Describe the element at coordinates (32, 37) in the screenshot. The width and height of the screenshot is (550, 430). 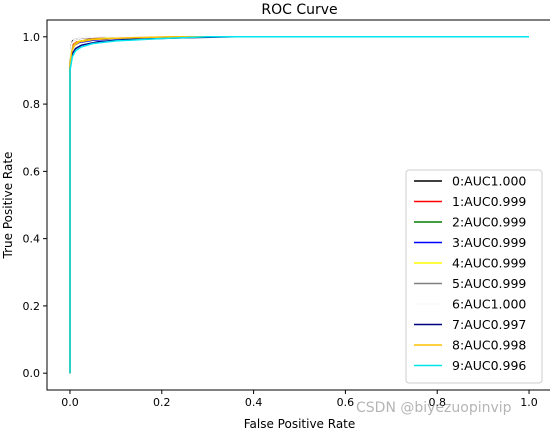
I see `y-tick-label: 1.0` at that location.